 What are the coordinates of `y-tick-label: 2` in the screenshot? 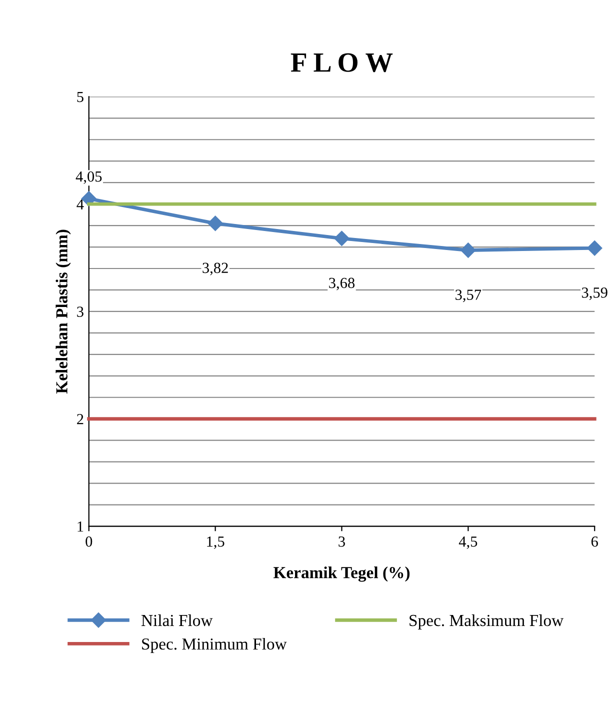 It's located at (80, 419).